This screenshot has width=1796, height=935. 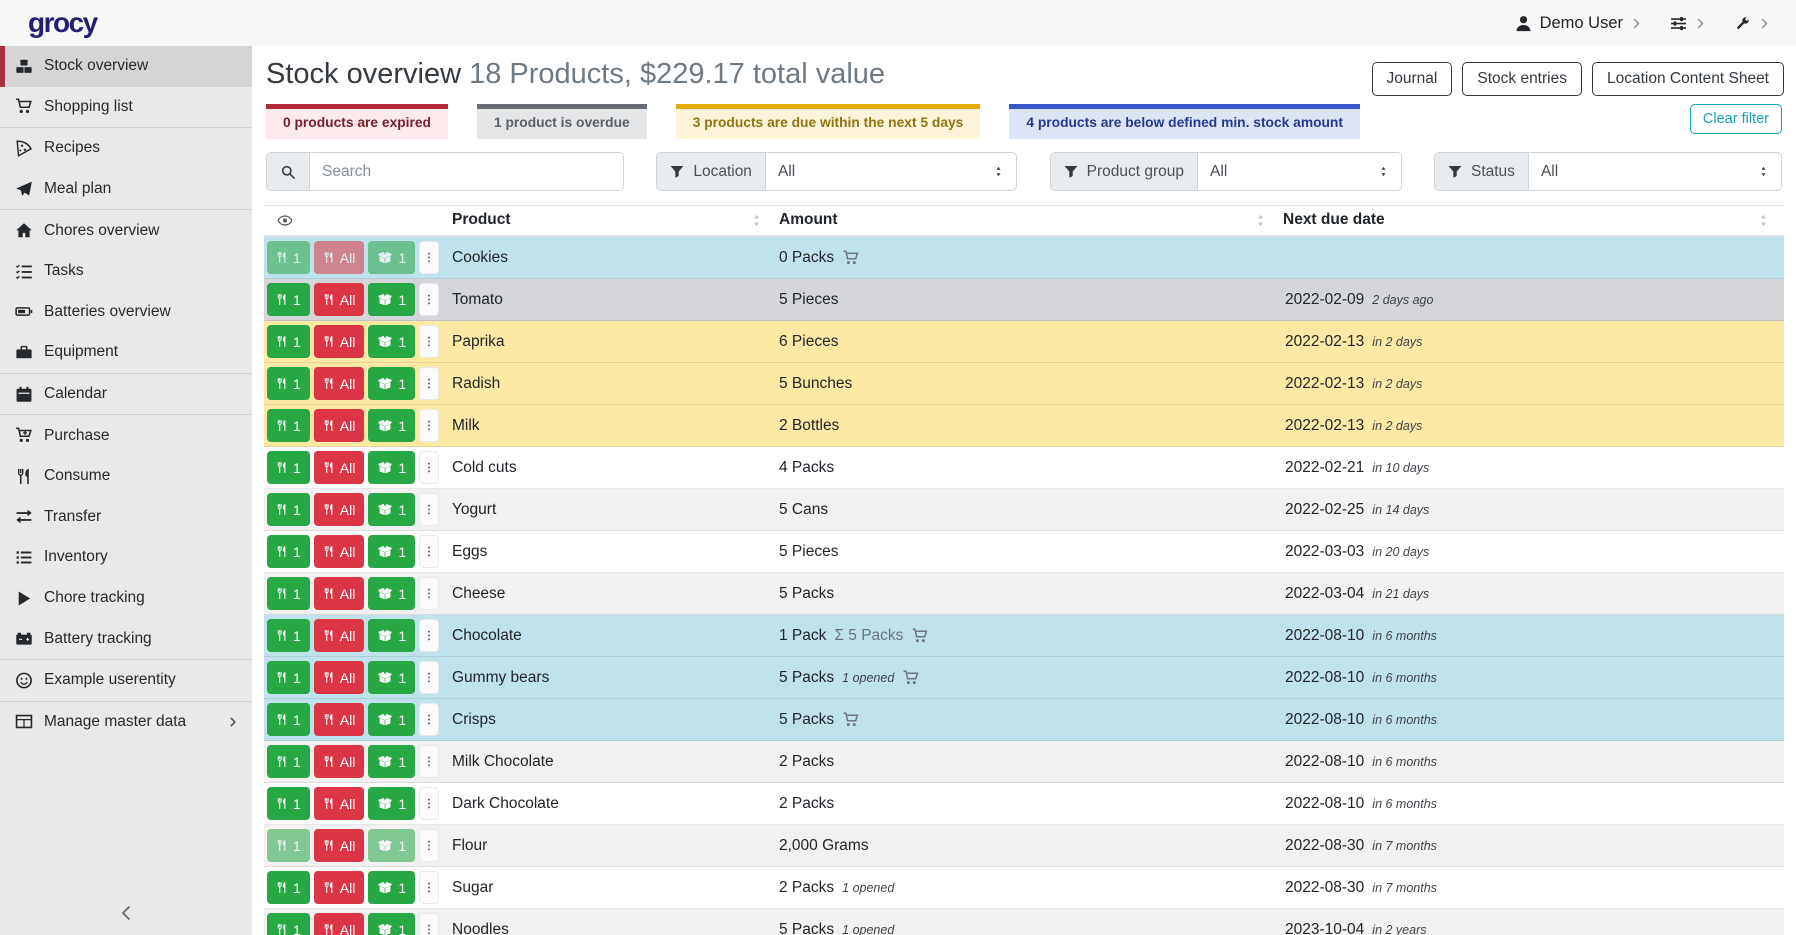 I want to click on column-header-product: Product, so click(x=613, y=220).